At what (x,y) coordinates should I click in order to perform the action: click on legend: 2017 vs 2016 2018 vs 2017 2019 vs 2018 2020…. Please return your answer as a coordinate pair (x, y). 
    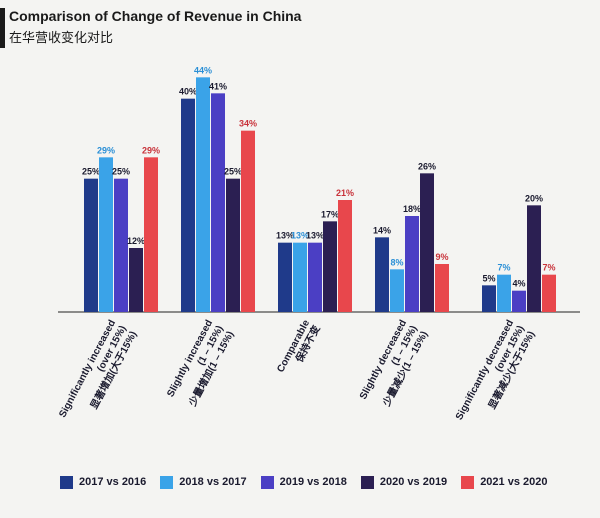
    Looking at the image, I should click on (320, 482).